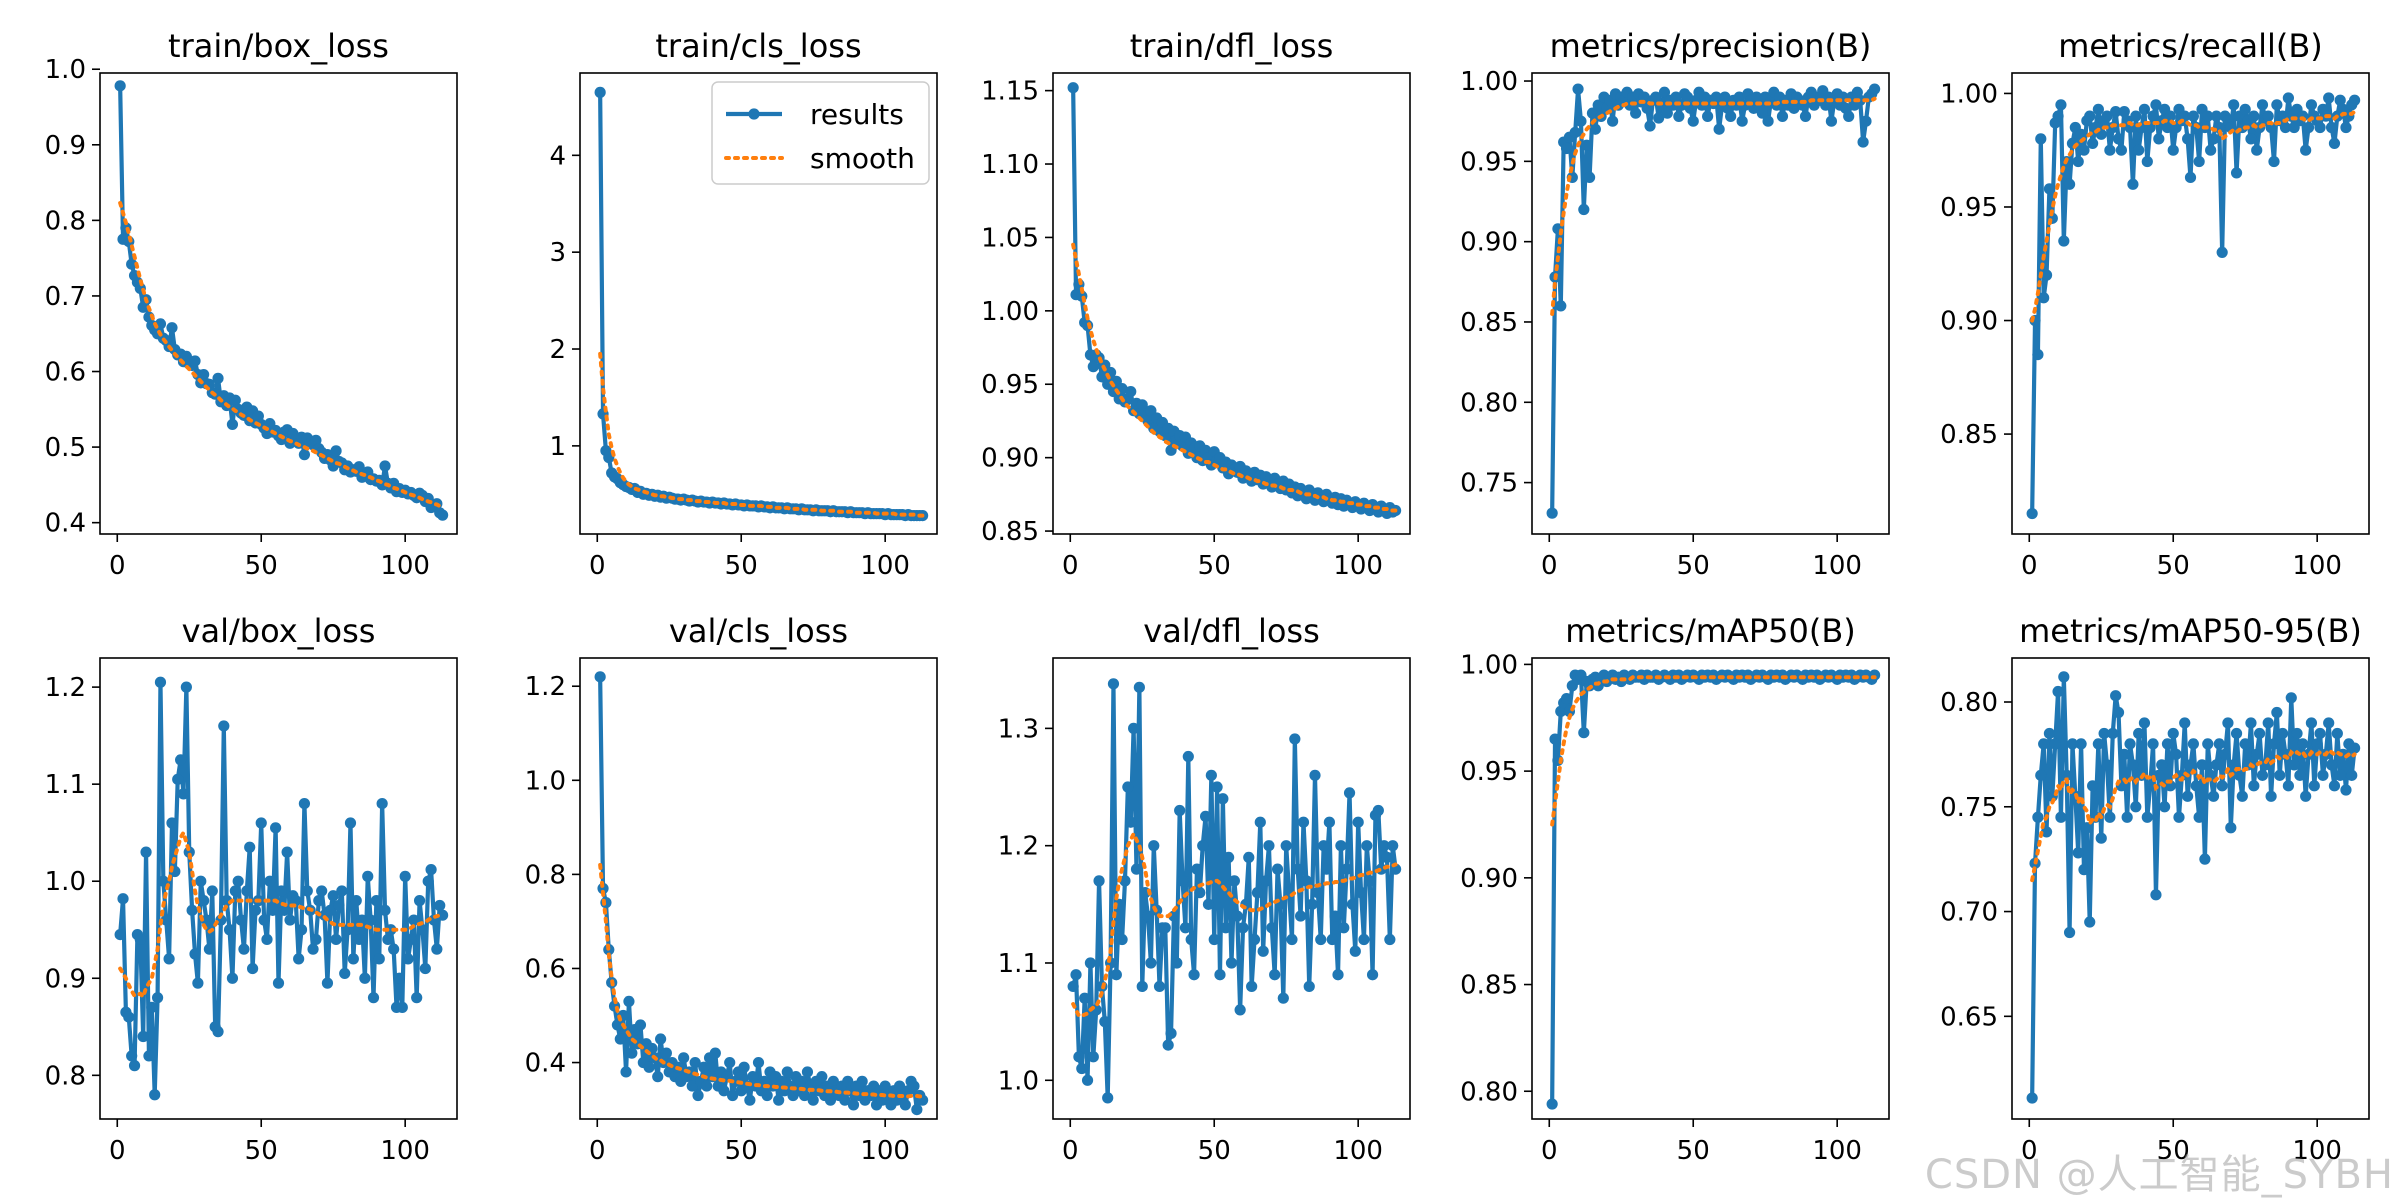 The width and height of the screenshot is (2400, 1200). Describe the element at coordinates (1969, 913) in the screenshot. I see `y-tick-label: 0.70` at that location.